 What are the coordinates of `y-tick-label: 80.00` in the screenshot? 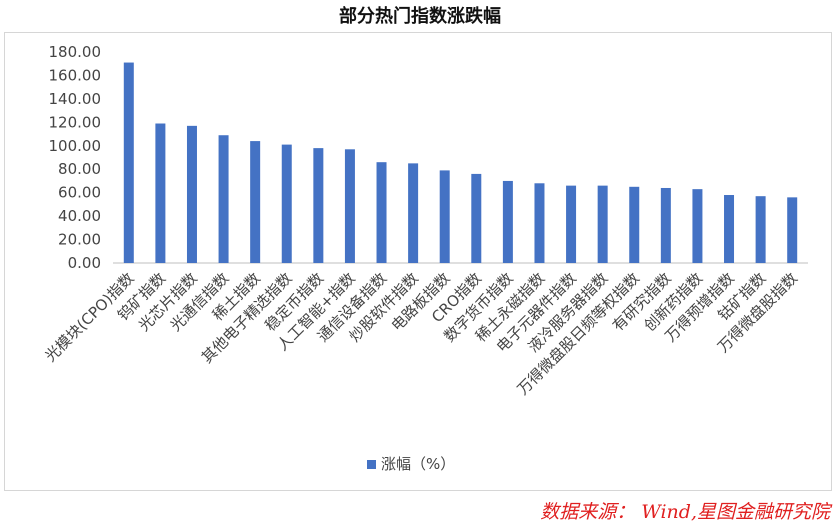 It's located at (79, 169).